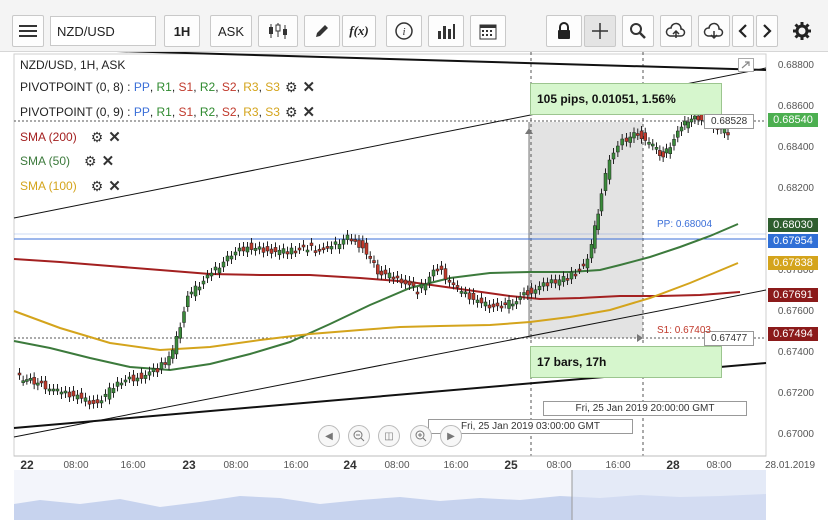  Describe the element at coordinates (70, 137) in the screenshot. I see `indicator-sma-200: SMA (200) ⚙ ✕` at that location.